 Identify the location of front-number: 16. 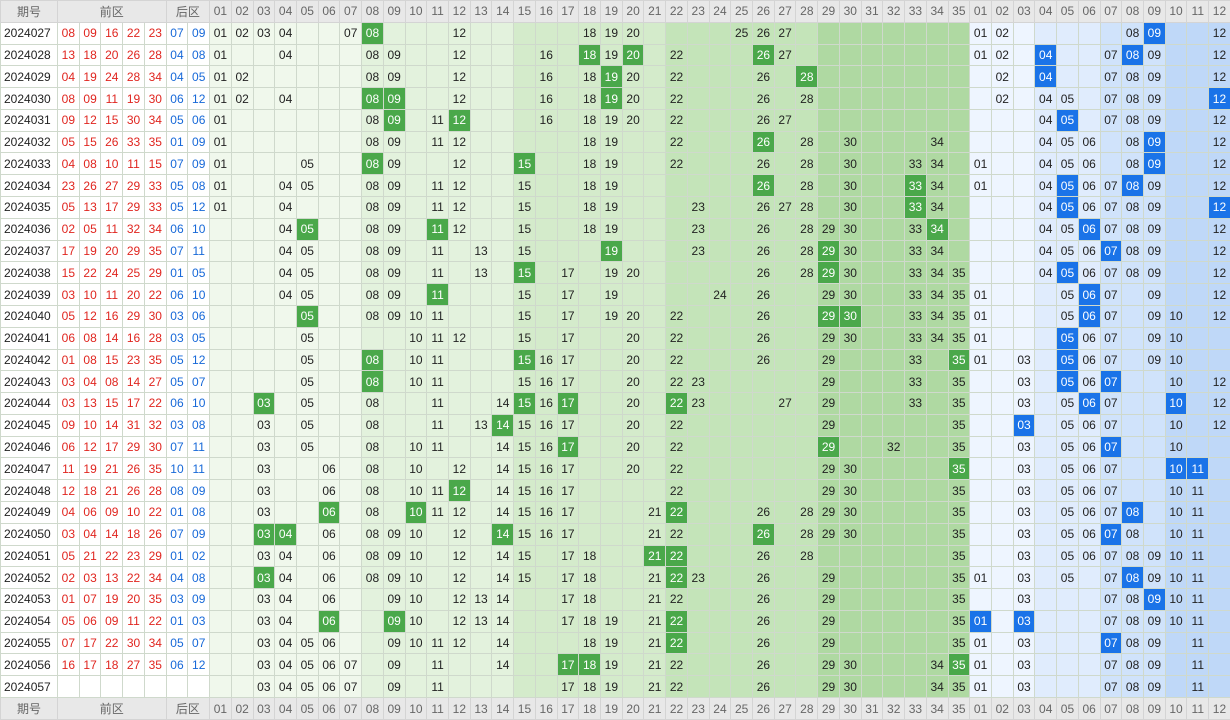
(68, 665).